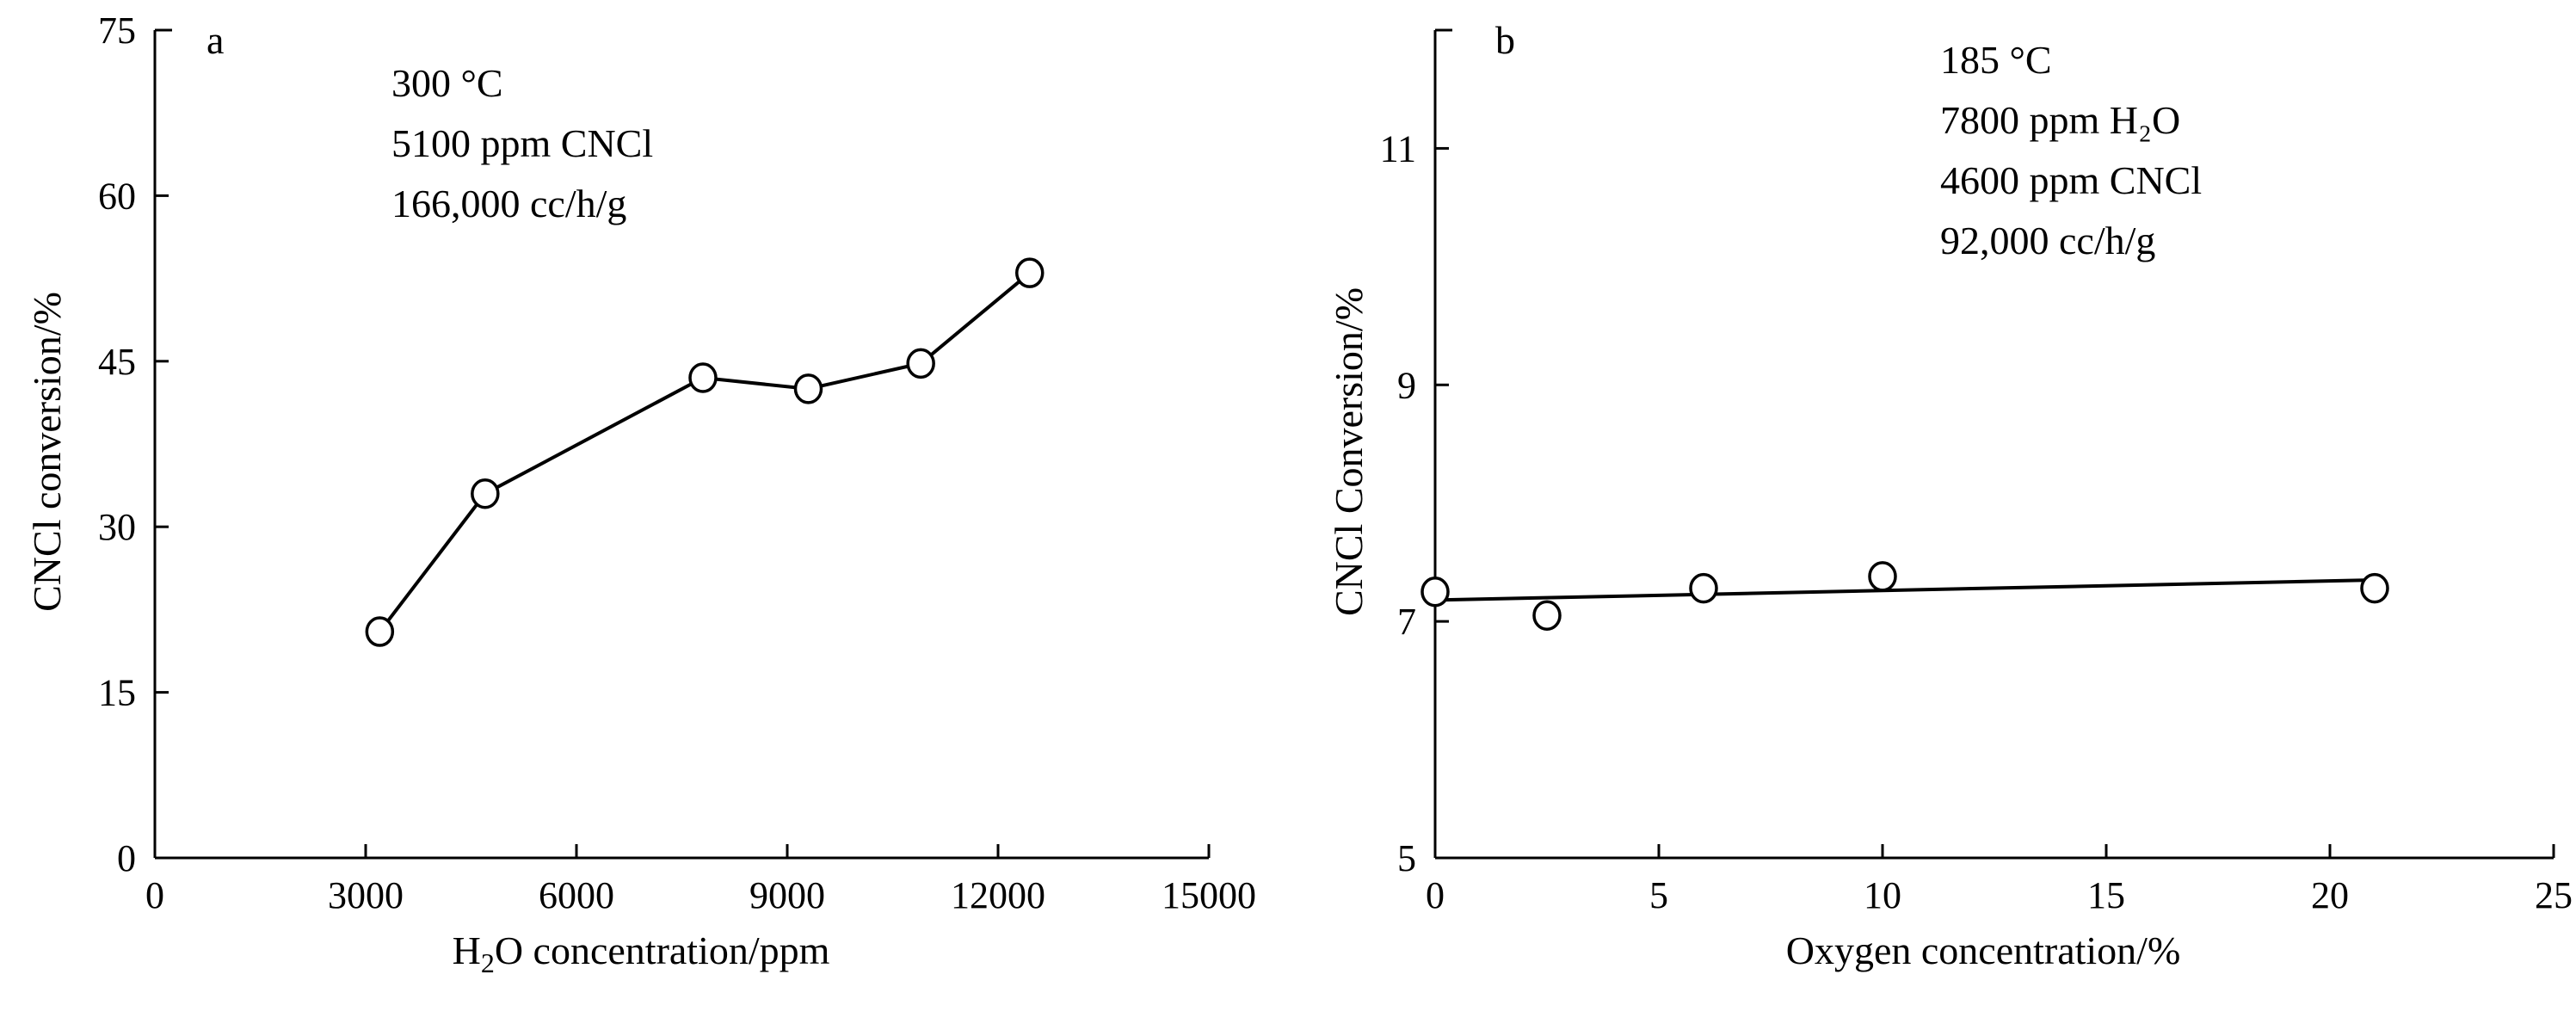  I want to click on panel-b-x-tick-label: 25, so click(2554, 895).